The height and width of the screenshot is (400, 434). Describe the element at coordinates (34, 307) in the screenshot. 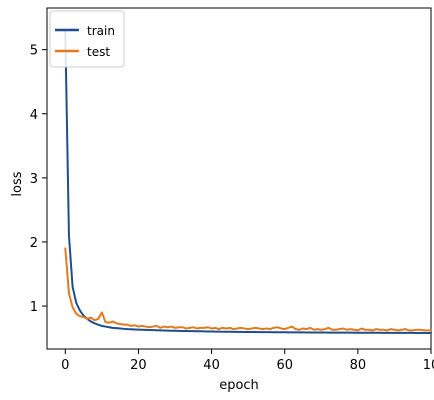

I see `y-tick-label: 1` at that location.